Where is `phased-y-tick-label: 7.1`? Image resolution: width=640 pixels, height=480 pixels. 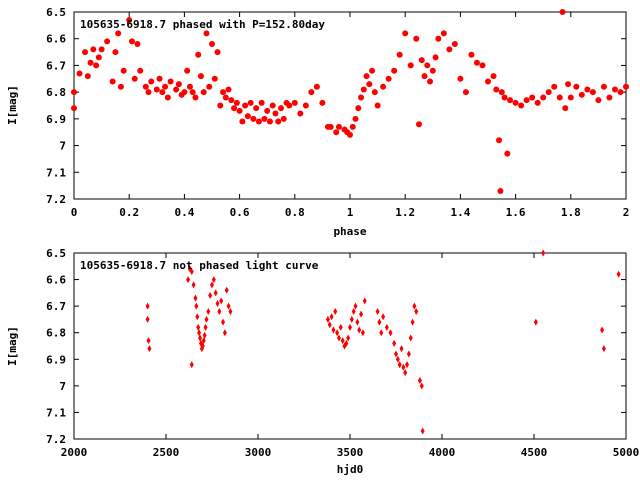
phased-y-tick-label: 7.1 is located at coordinates (56, 172).